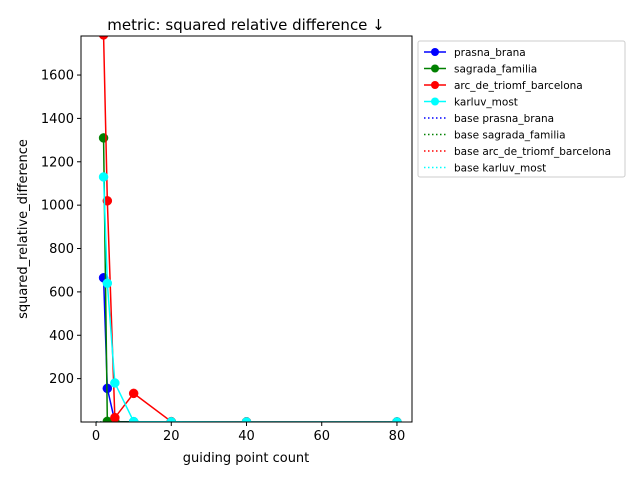 The height and width of the screenshot is (480, 640). I want to click on x-axis-ticks: 0 20 40 60 80, so click(248, 433).